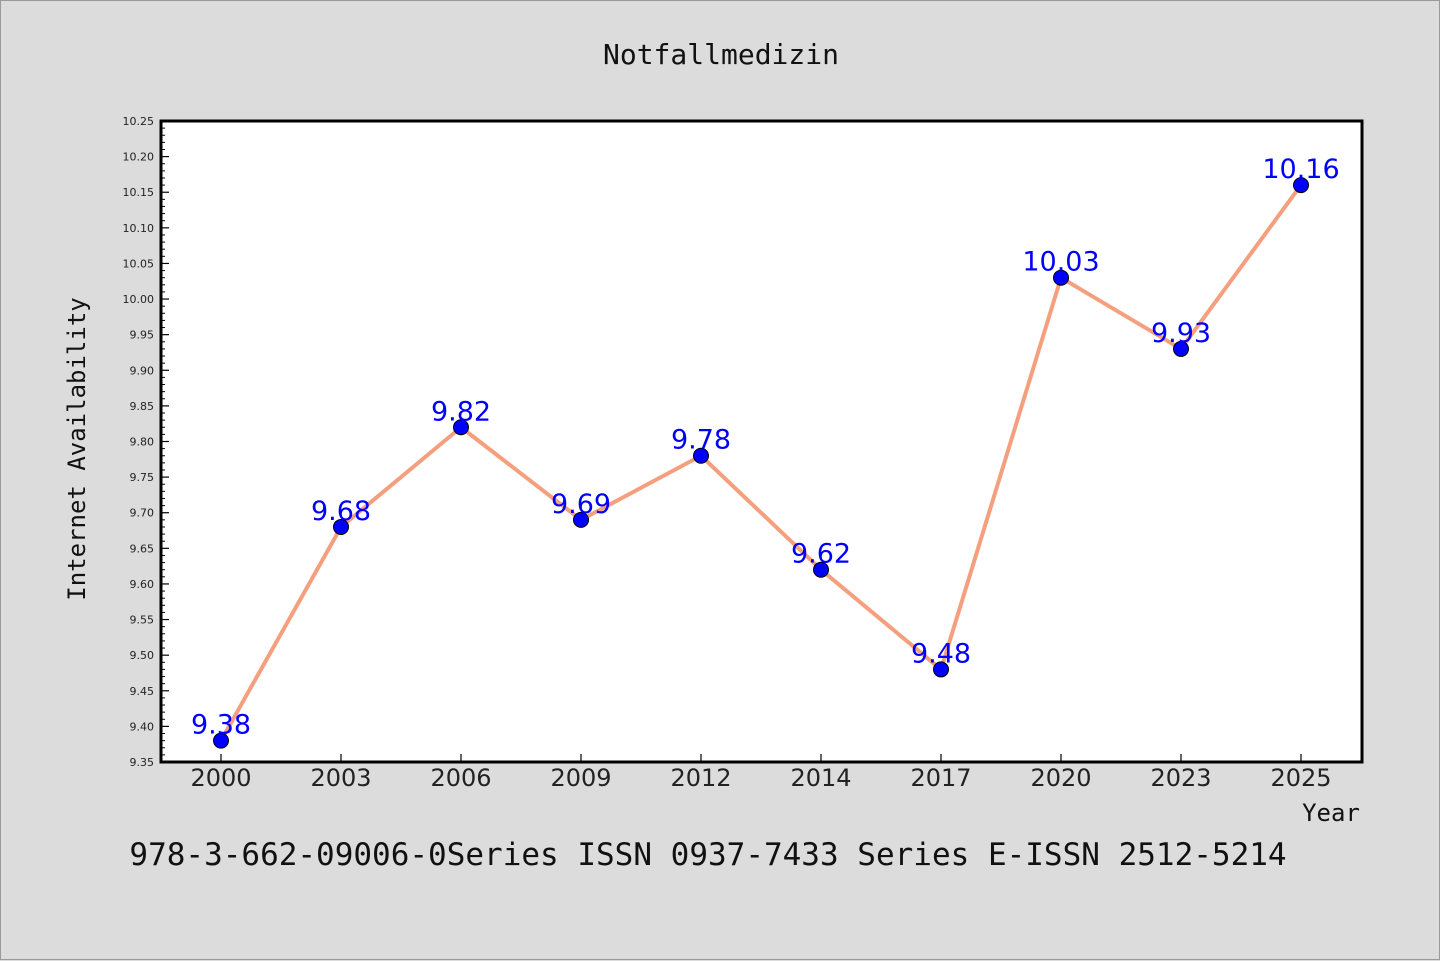  What do you see at coordinates (139, 192) in the screenshot?
I see `y-tick-label: 10.15` at bounding box center [139, 192].